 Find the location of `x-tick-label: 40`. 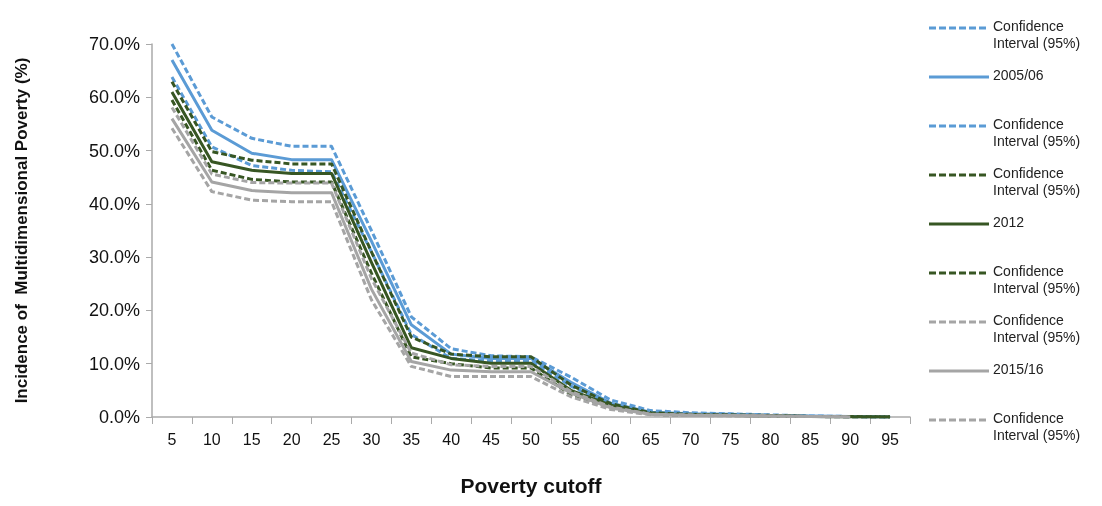

x-tick-label: 40 is located at coordinates (451, 439).